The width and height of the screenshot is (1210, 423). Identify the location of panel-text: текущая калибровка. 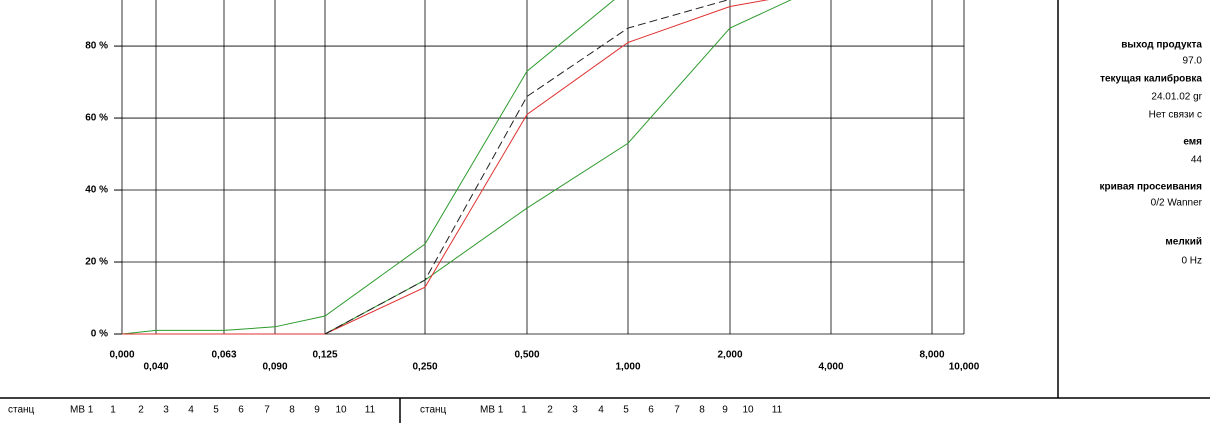
(1151, 79).